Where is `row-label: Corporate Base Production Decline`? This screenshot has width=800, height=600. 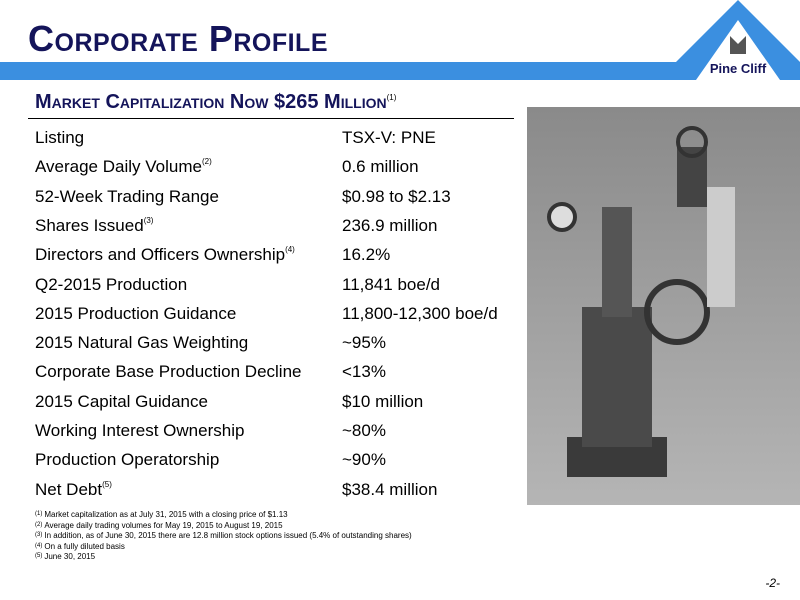 row-label: Corporate Base Production Decline is located at coordinates (168, 372).